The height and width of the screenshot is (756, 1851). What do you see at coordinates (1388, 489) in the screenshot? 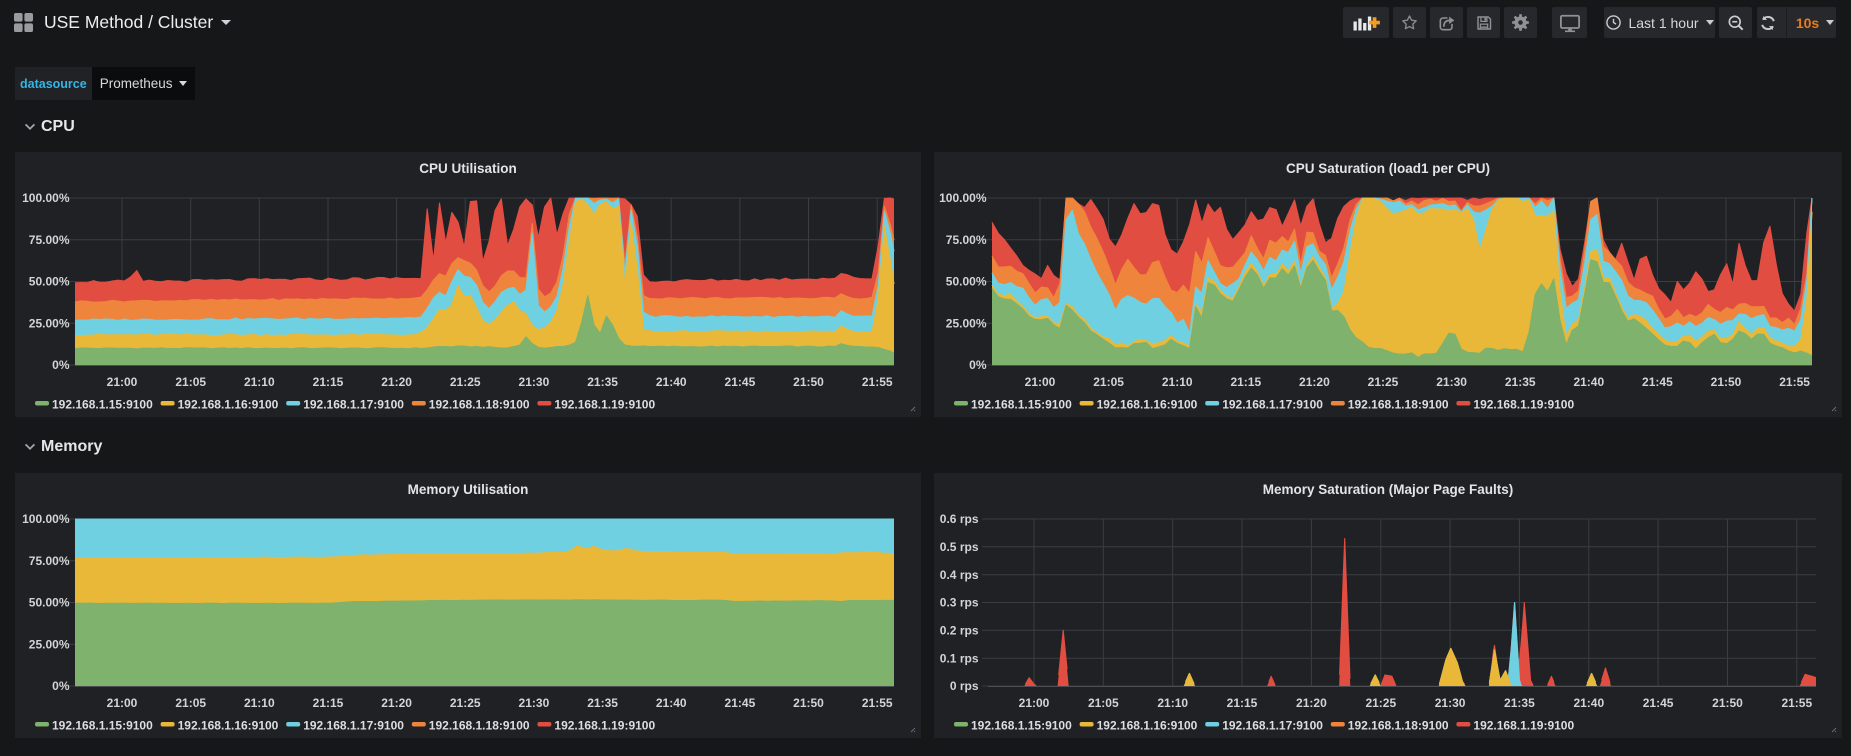
I see `svg-text:Memory Saturation (Major Page: Memory Saturation (Major Page Faults)` at bounding box center [1388, 489].